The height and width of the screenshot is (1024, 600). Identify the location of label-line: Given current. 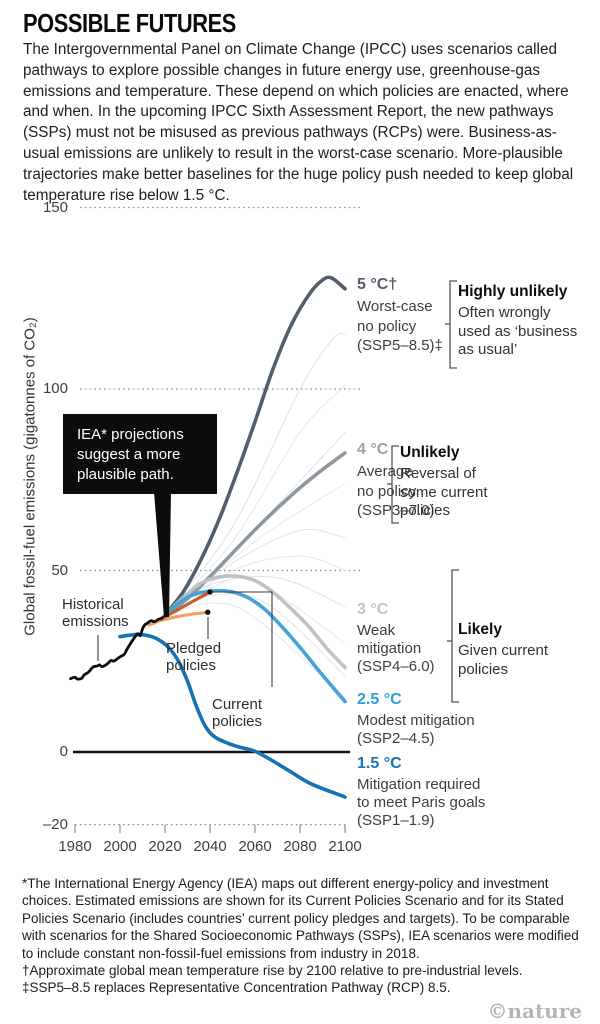
(503, 650).